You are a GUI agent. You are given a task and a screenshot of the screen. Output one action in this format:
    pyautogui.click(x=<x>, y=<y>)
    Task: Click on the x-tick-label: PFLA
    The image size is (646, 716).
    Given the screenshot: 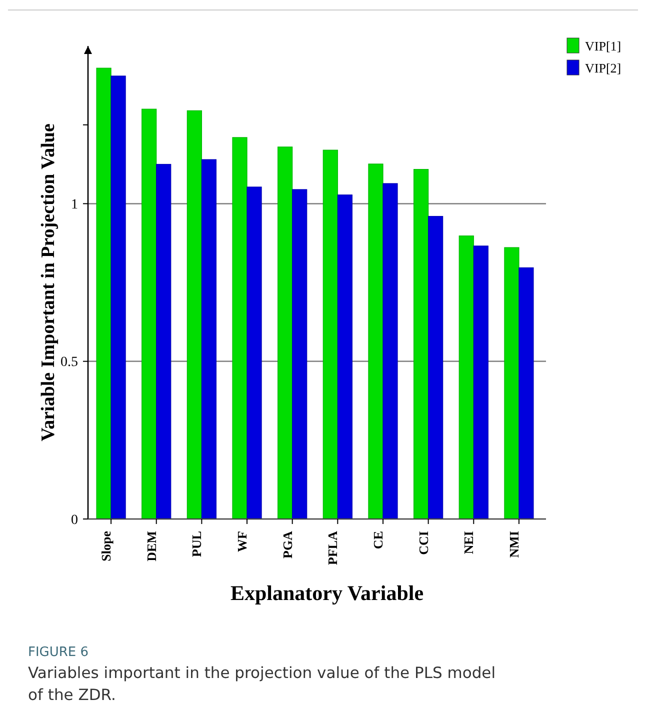 What is the action you would take?
    pyautogui.click(x=332, y=547)
    